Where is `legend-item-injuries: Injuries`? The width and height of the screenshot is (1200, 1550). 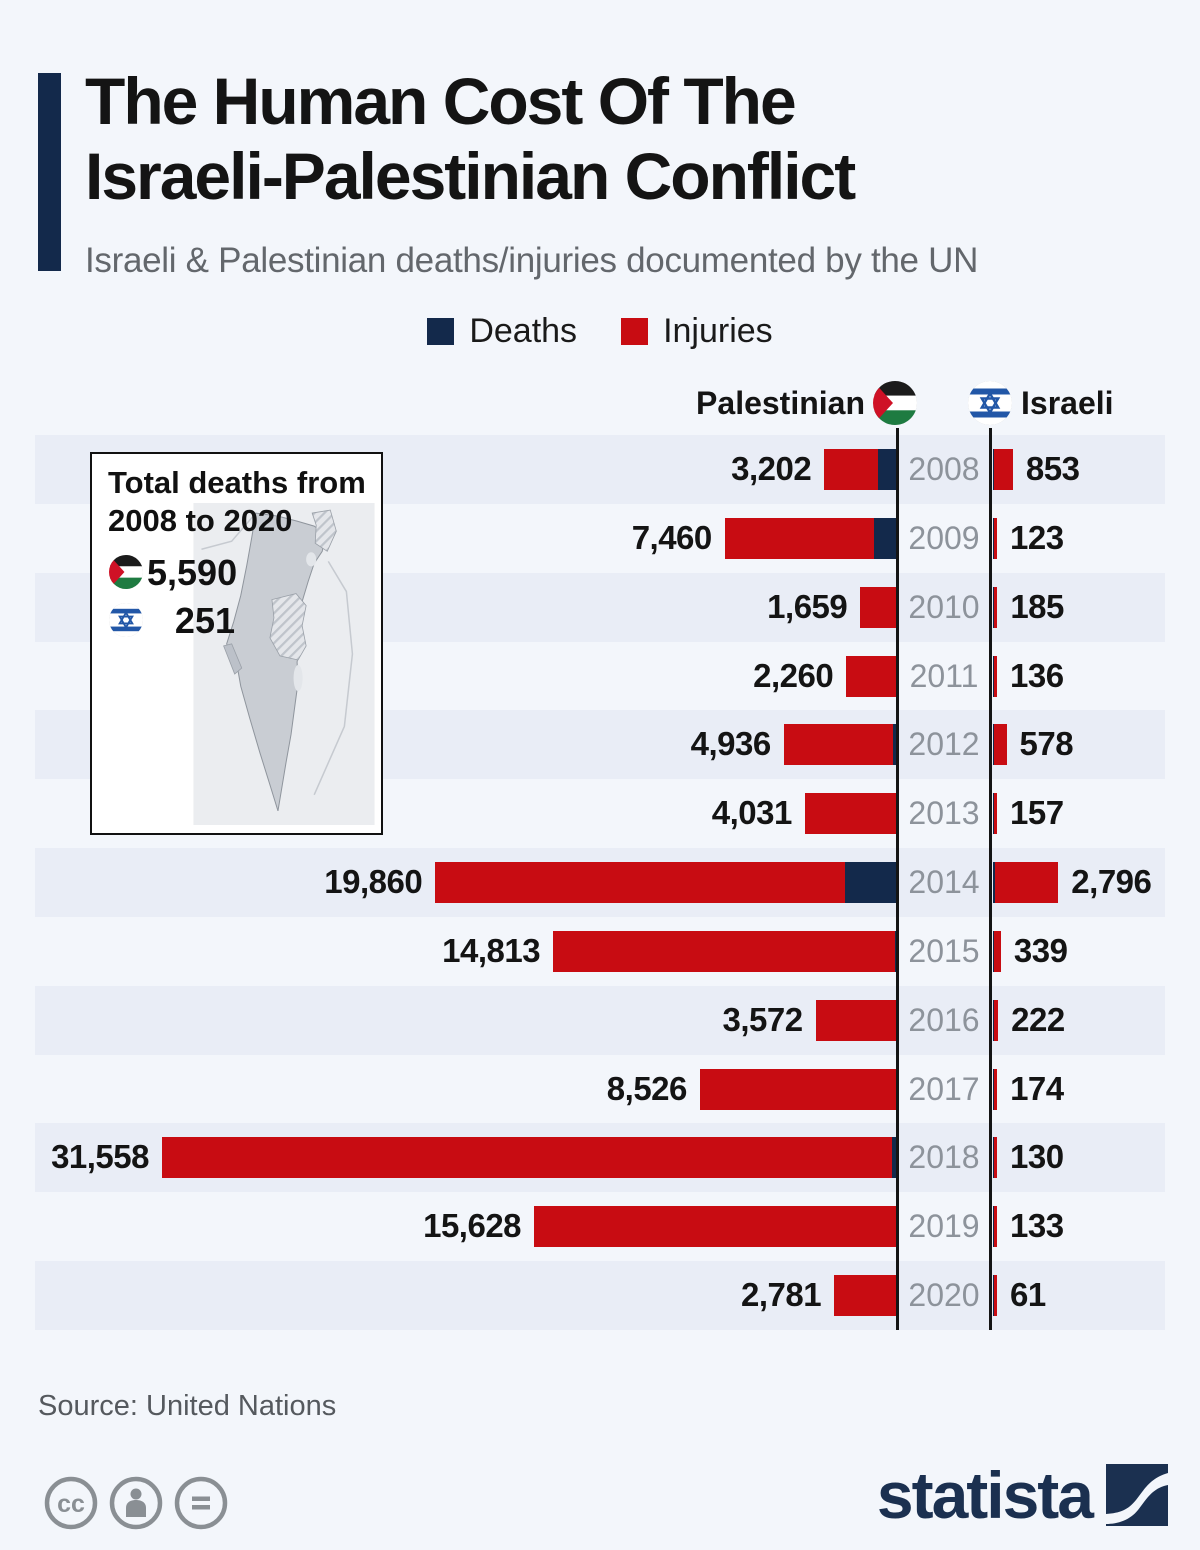 legend-item-injuries: Injuries is located at coordinates (697, 331).